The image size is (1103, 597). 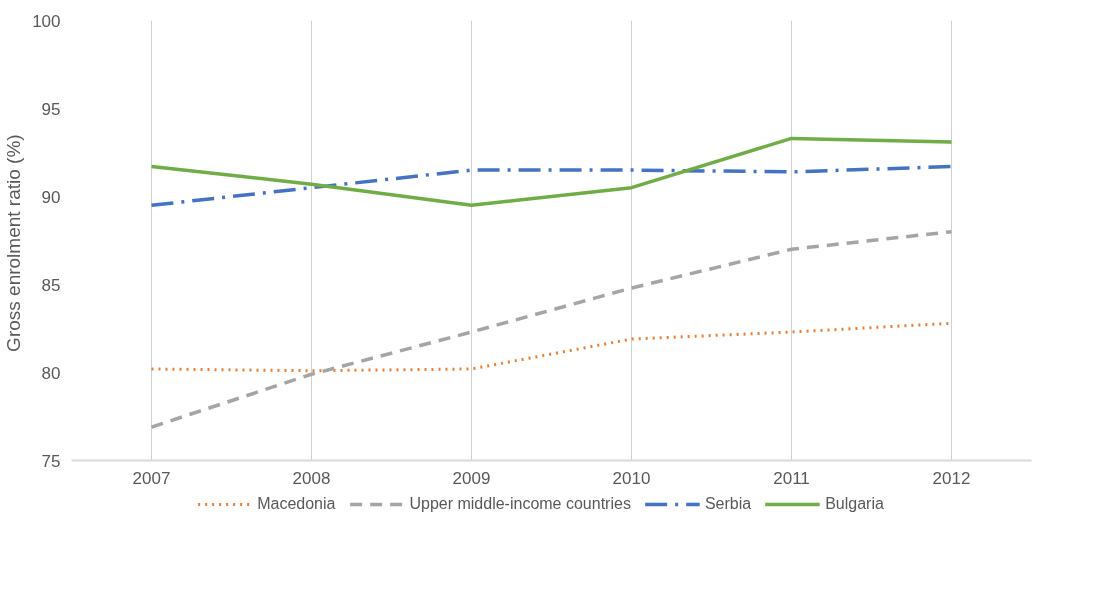 What do you see at coordinates (631, 478) in the screenshot?
I see `x-tick-label: 2010` at bounding box center [631, 478].